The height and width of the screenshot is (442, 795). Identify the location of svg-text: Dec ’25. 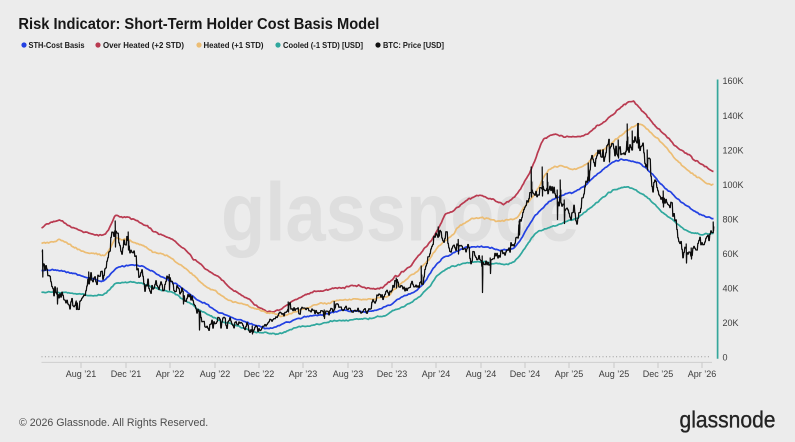
(658, 374).